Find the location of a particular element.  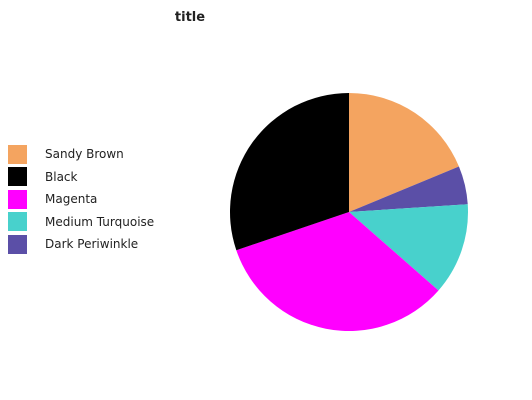

legend-item-sandy-brown: Sandy Brown is located at coordinates (81, 154).